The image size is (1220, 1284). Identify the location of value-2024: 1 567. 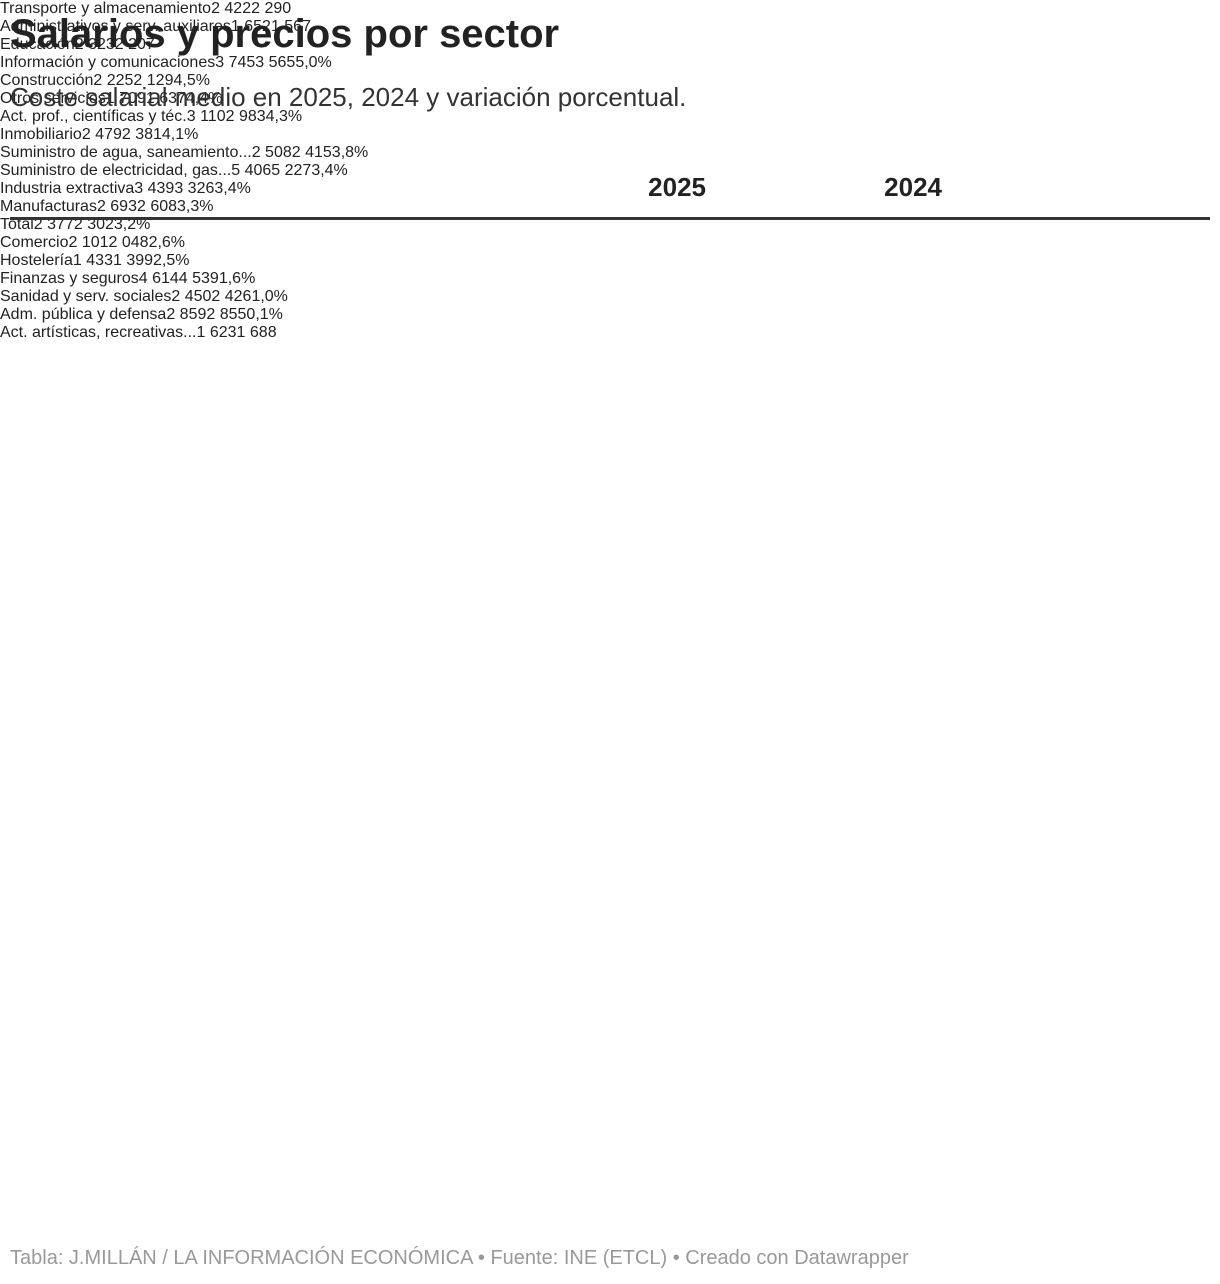
(290, 26).